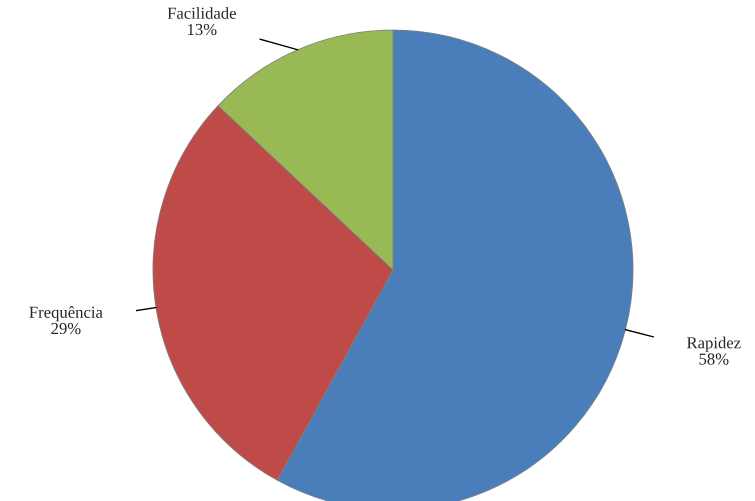 Image resolution: width=755 pixels, height=501 pixels. What do you see at coordinates (202, 13) in the screenshot?
I see `slice-label: Facilidade` at bounding box center [202, 13].